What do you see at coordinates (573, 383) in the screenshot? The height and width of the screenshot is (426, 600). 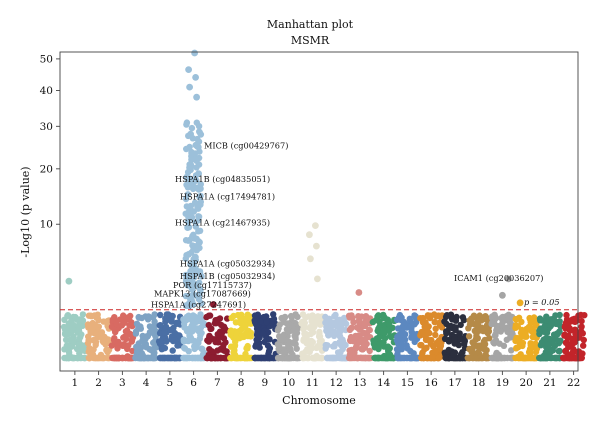 I see `x-tick-label: 22` at bounding box center [573, 383].